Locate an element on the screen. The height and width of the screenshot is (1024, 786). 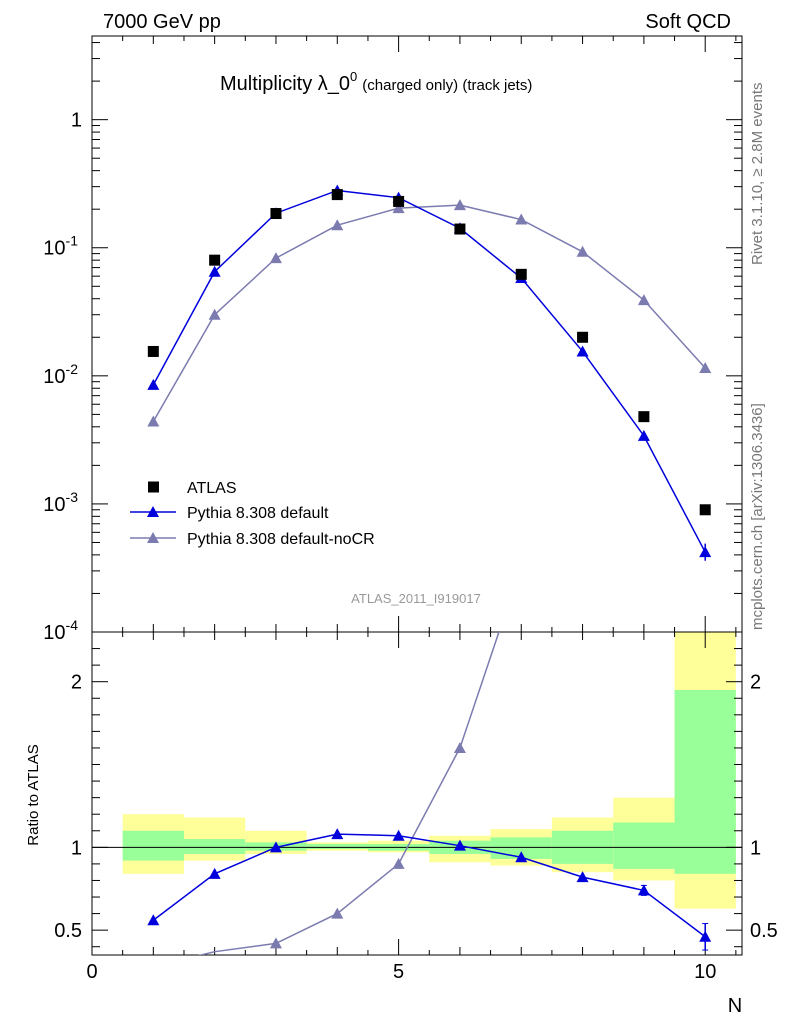
legend-label: ATLAS is located at coordinates (212, 488).